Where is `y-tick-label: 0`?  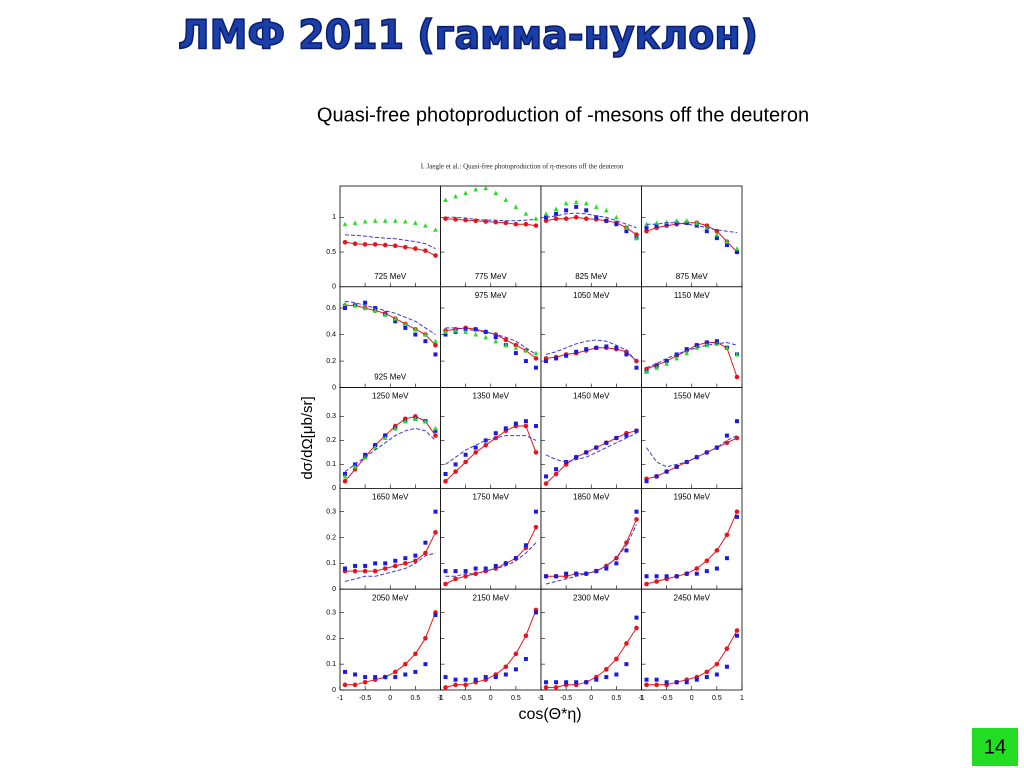
y-tick-label: 0 is located at coordinates (334, 589).